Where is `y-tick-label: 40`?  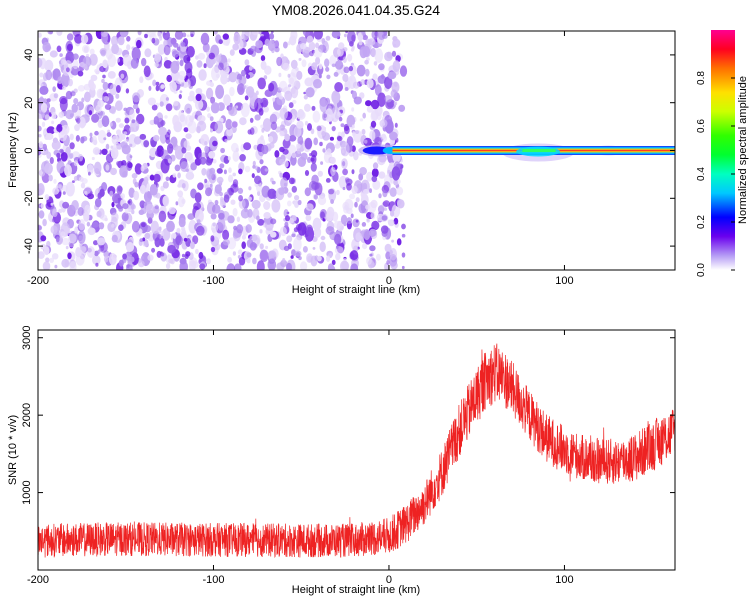
y-tick-label: 40 is located at coordinates (29, 55).